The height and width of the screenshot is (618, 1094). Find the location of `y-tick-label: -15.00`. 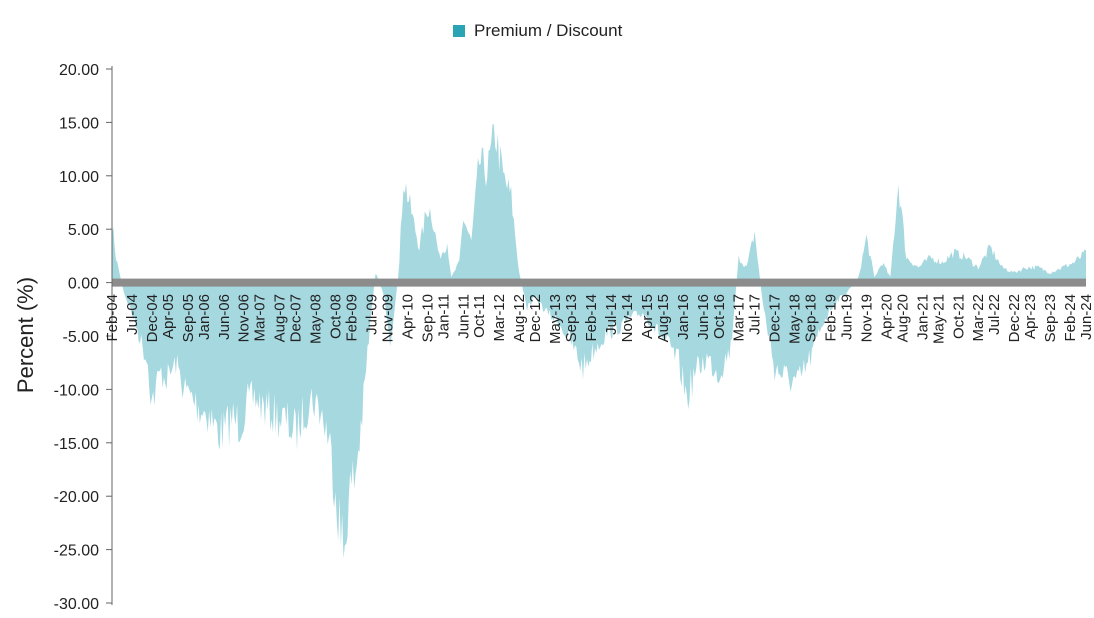

y-tick-label: -15.00 is located at coordinates (76, 444).